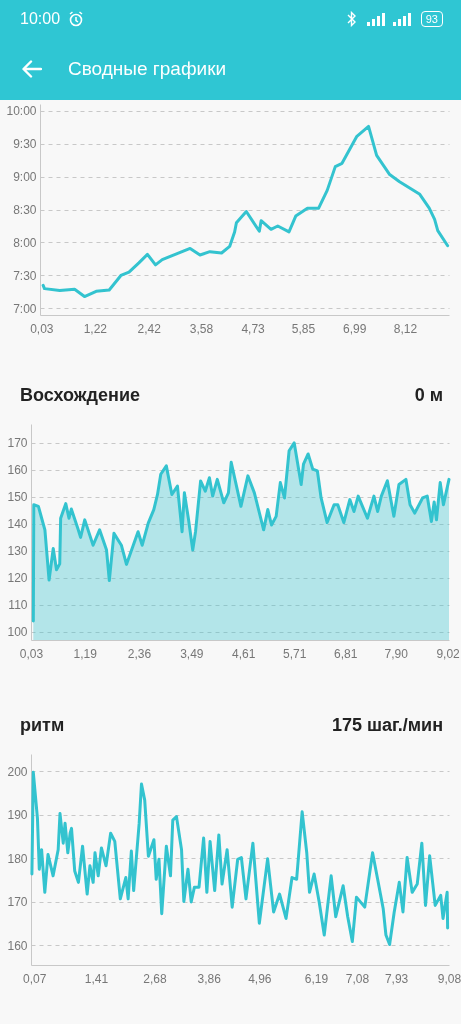  What do you see at coordinates (396, 653) in the screenshot?
I see `x-tick-label: 7,90` at bounding box center [396, 653].